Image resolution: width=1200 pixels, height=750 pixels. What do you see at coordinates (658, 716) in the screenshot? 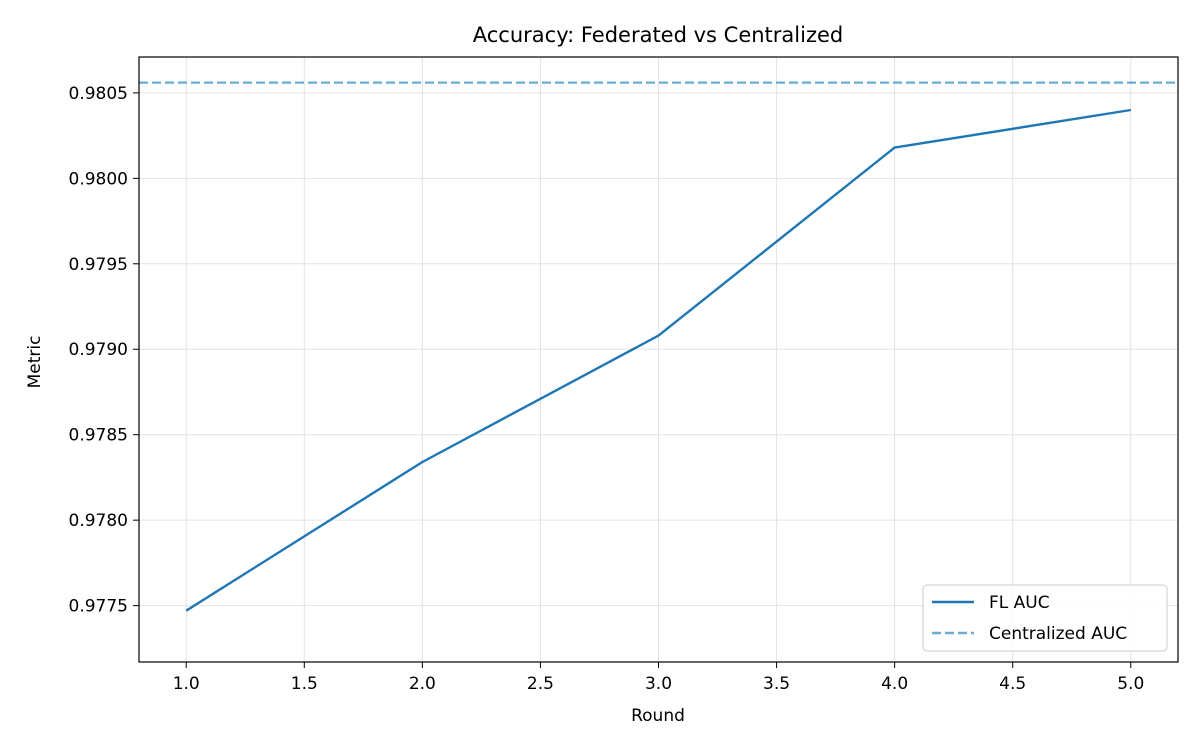
I see `x-axis-title: Round` at bounding box center [658, 716].